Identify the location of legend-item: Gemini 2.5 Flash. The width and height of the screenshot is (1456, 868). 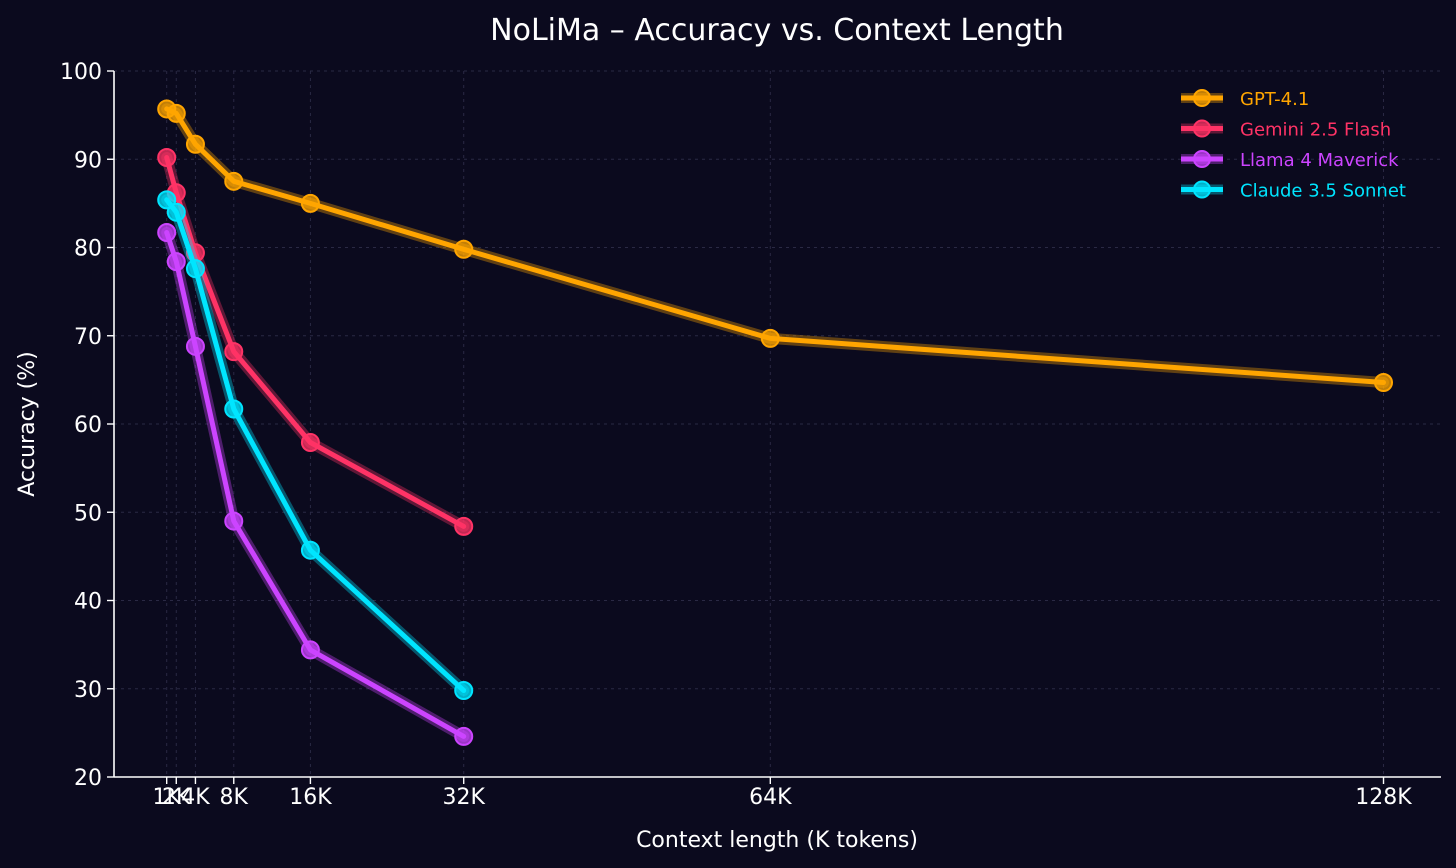
(1286, 130).